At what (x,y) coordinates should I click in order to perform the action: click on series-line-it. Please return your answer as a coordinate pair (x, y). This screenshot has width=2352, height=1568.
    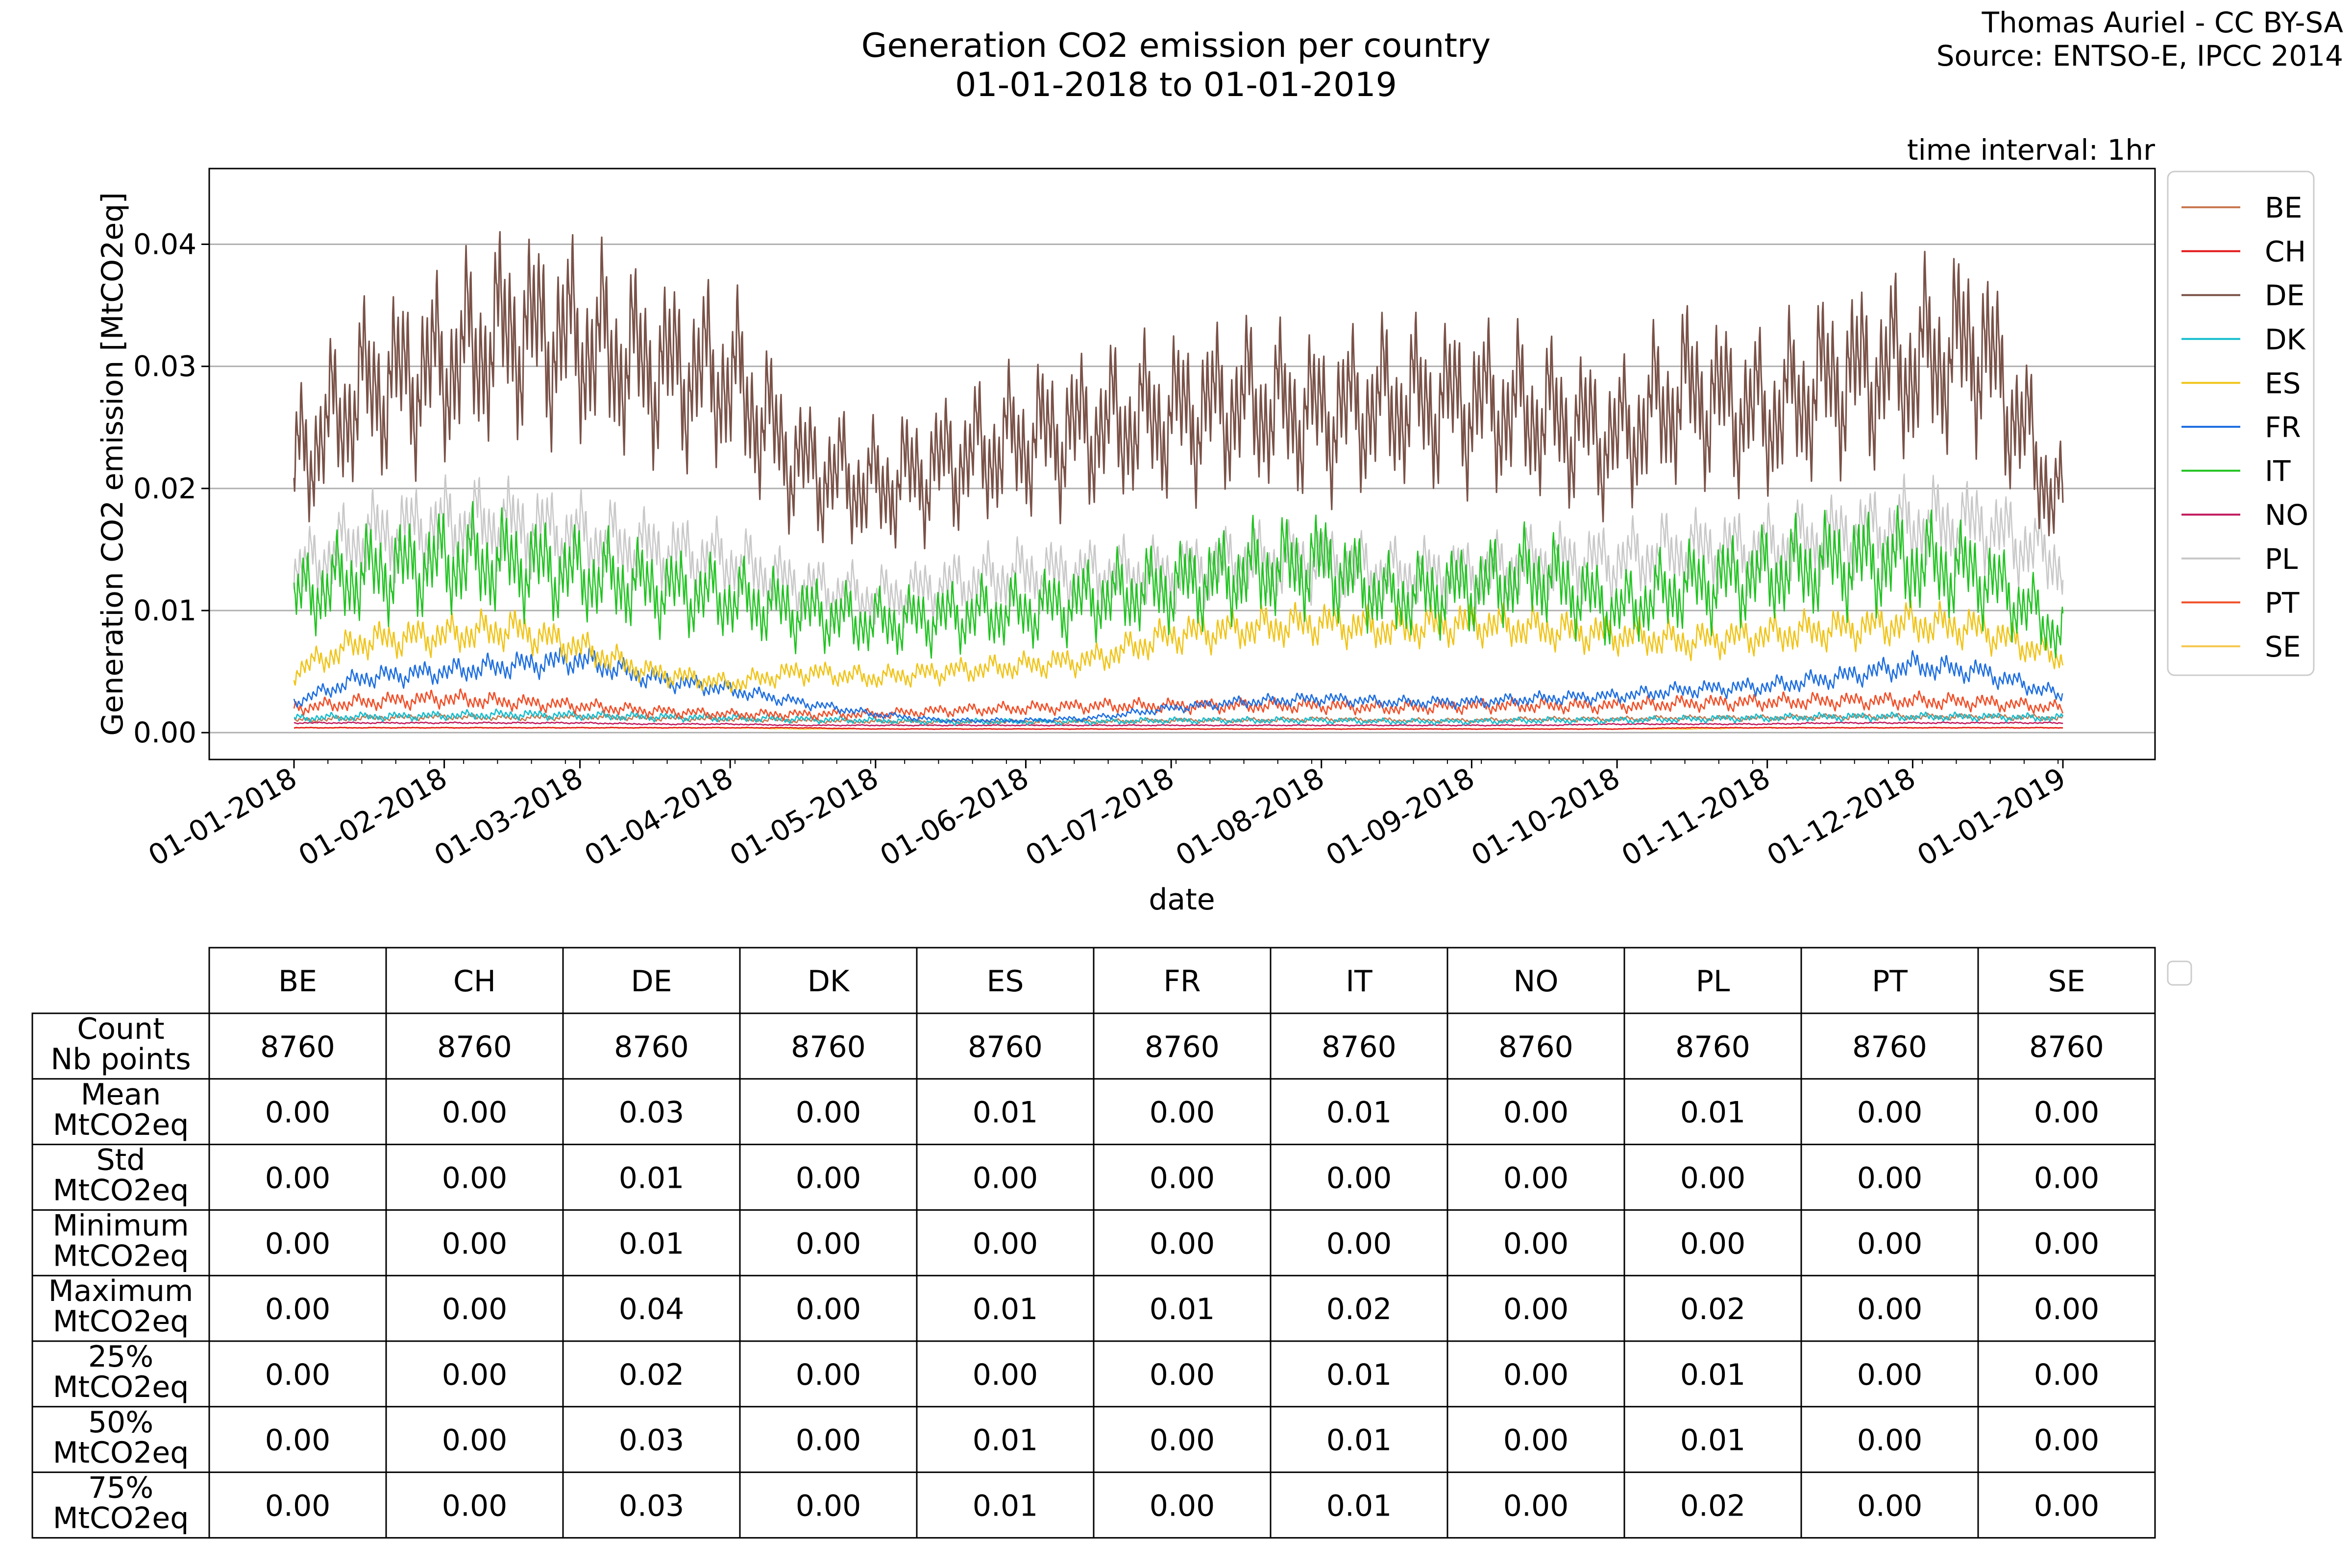
    Looking at the image, I should click on (1178, 580).